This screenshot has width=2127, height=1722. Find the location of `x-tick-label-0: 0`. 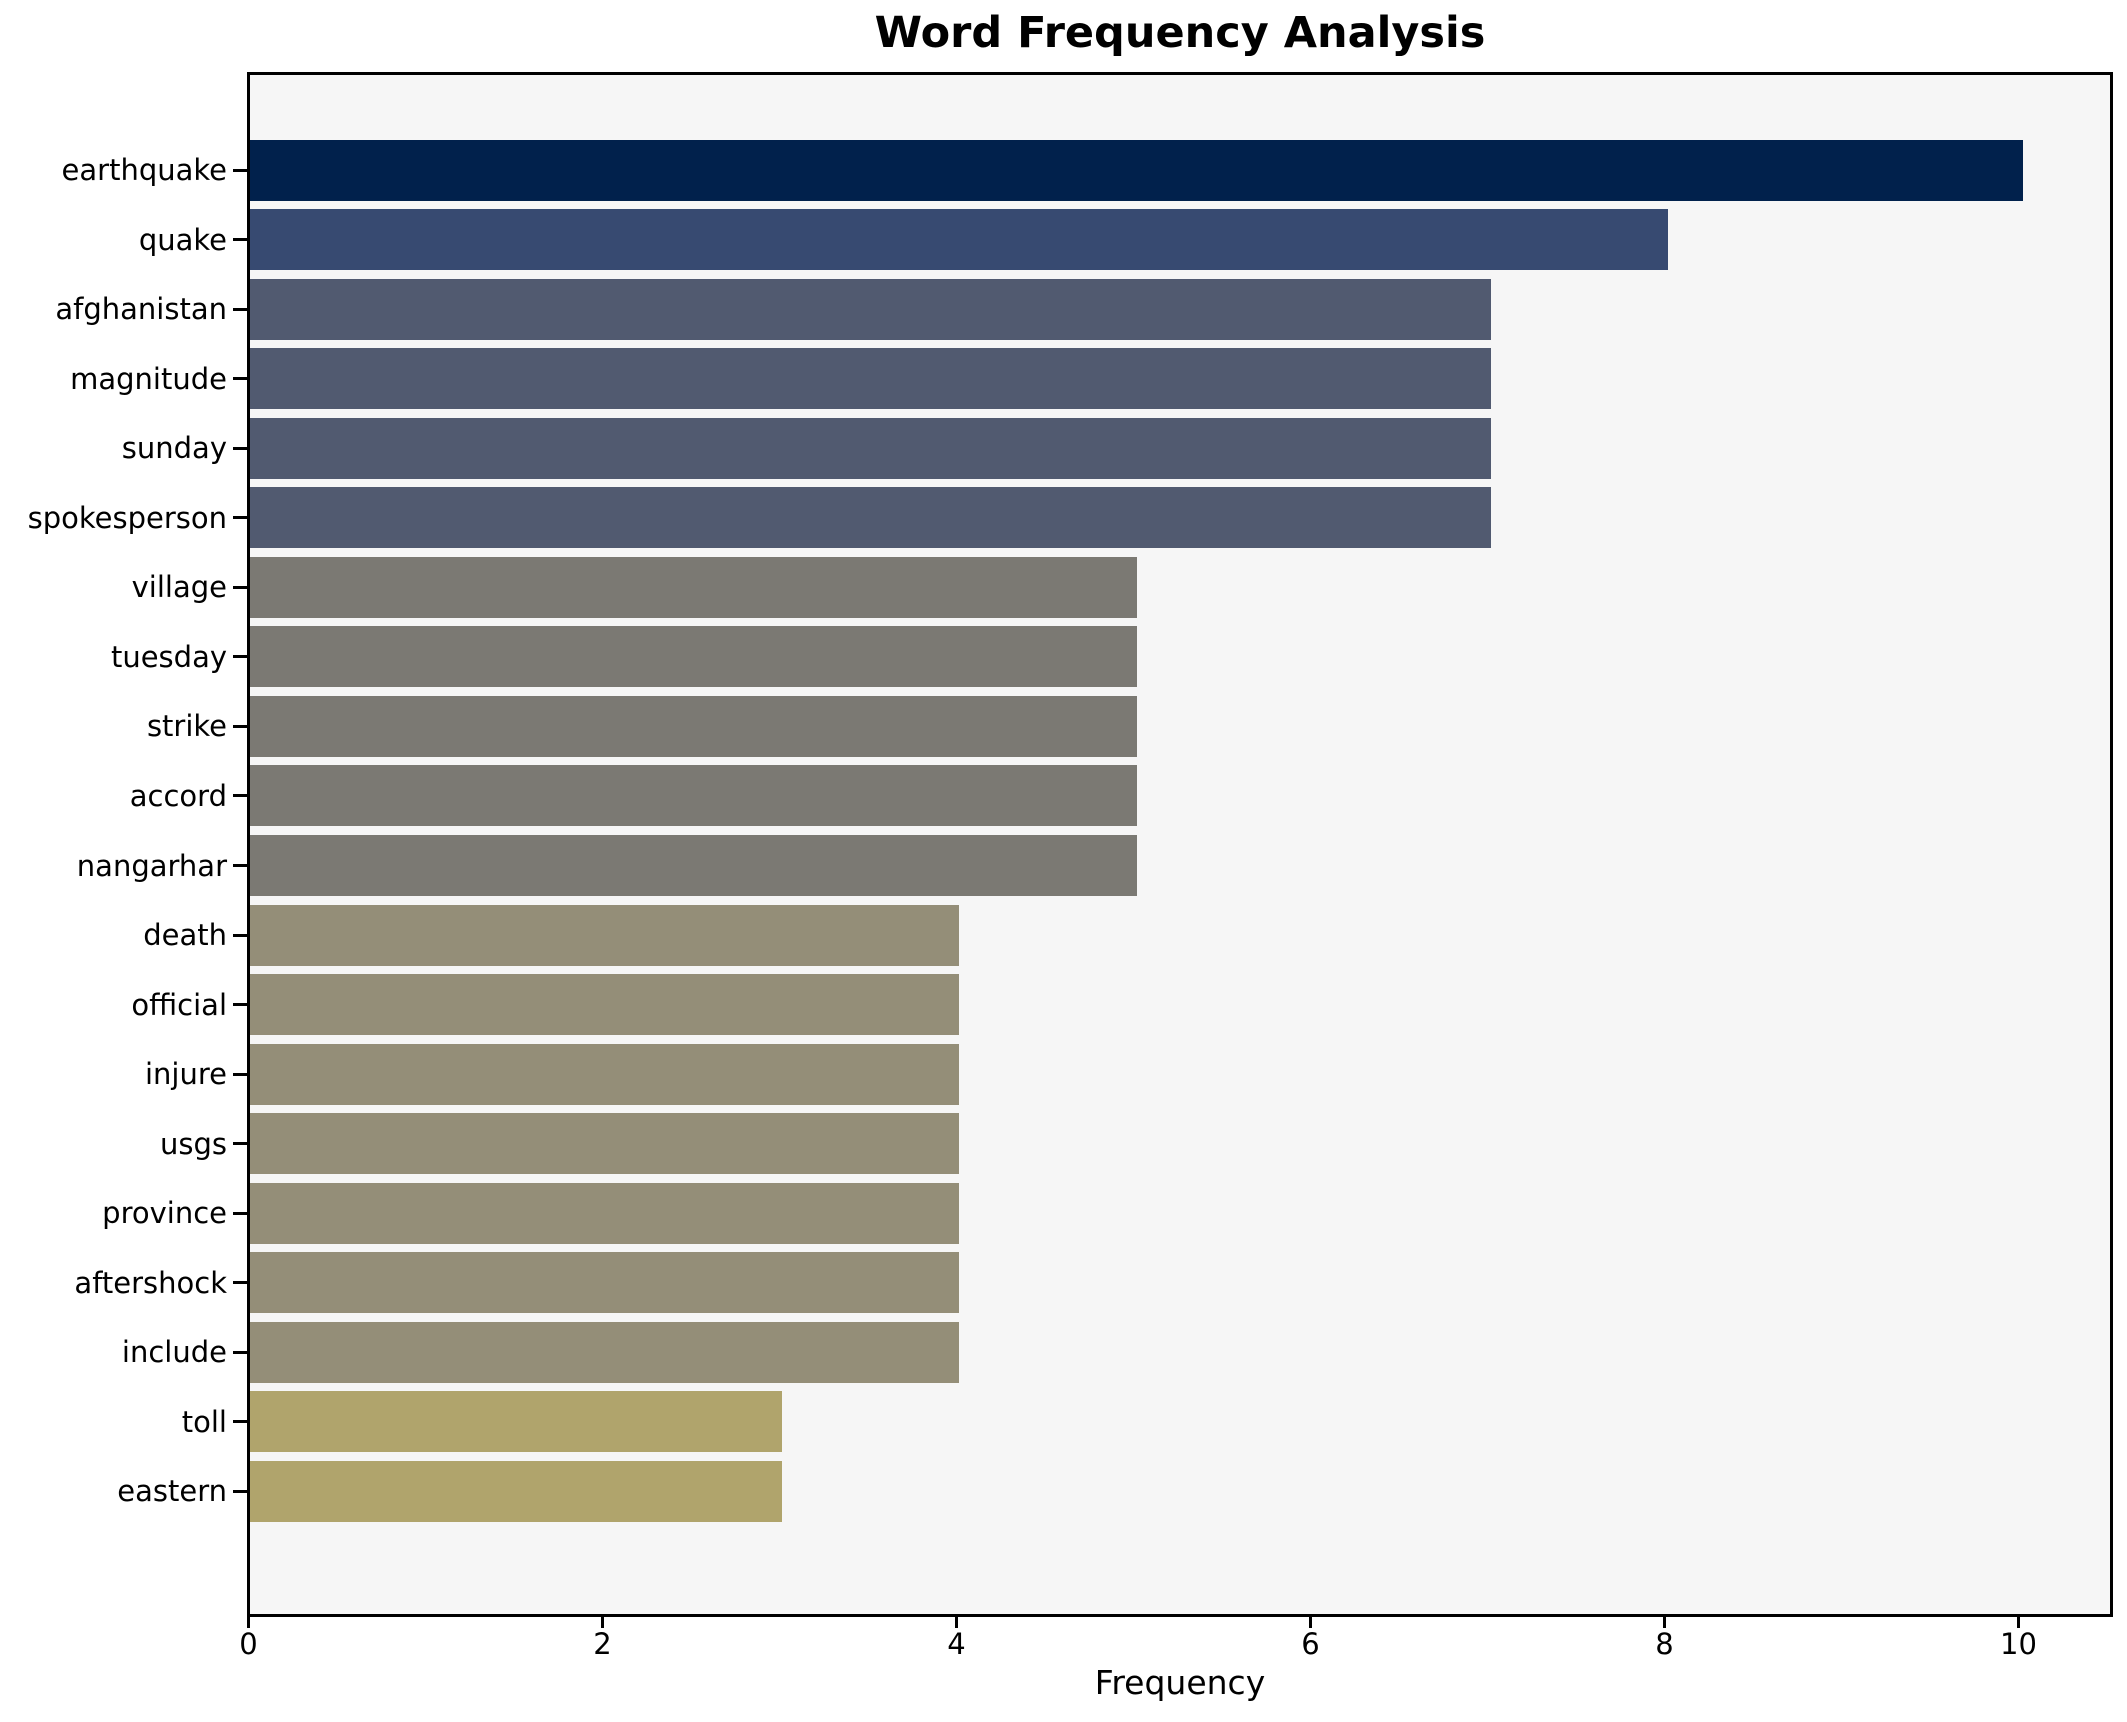

x-tick-label-0: 0 is located at coordinates (248, 1644).